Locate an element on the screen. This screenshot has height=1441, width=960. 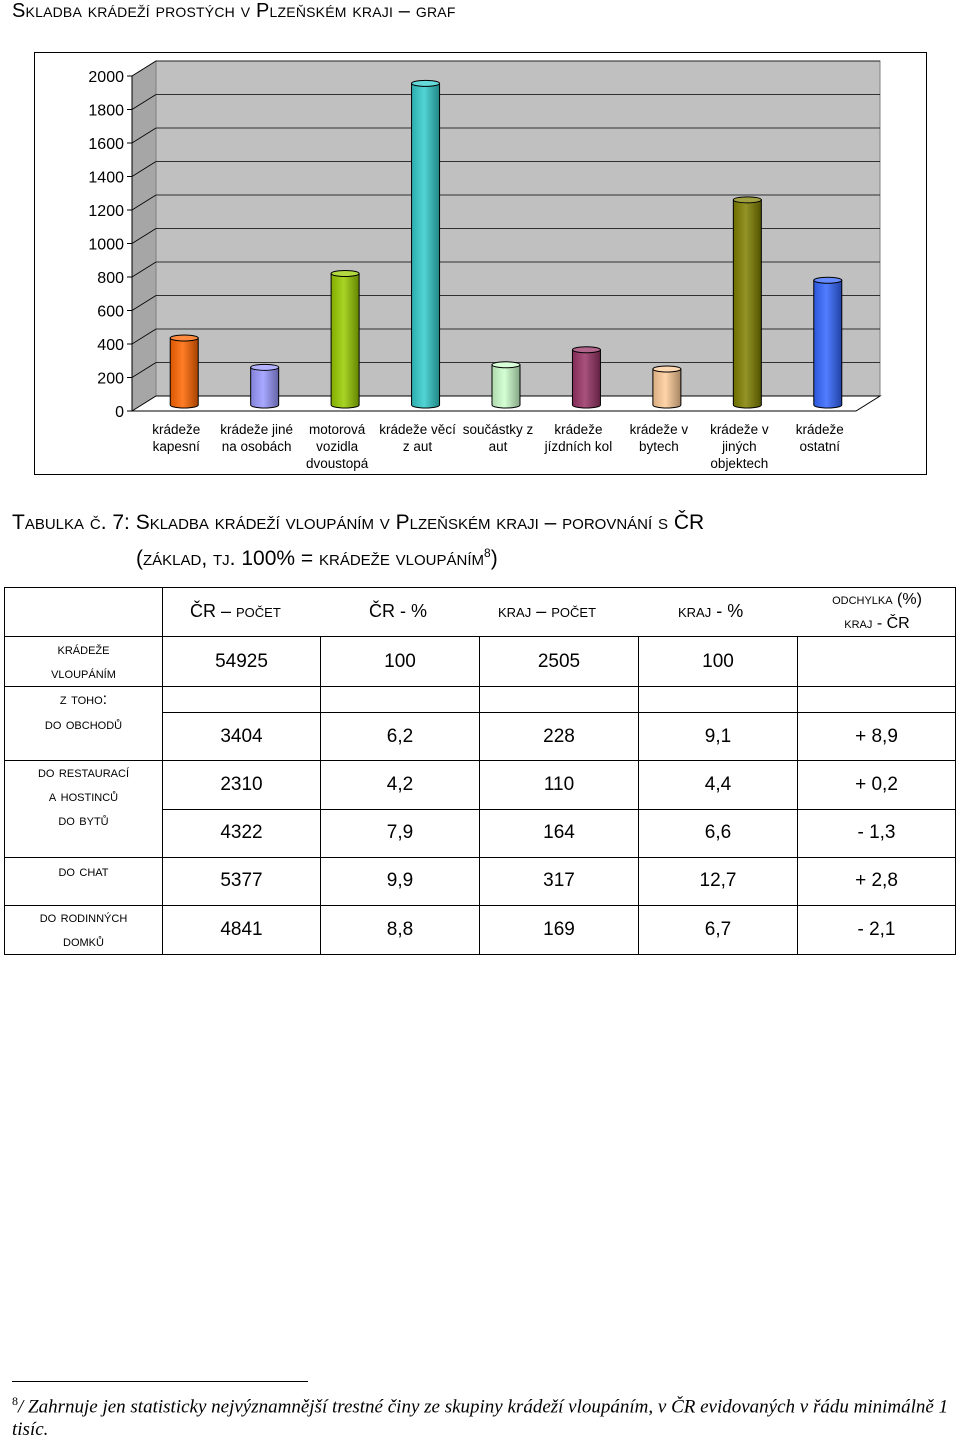
row-label-total: krádeže vloupáním is located at coordinates (83, 661).